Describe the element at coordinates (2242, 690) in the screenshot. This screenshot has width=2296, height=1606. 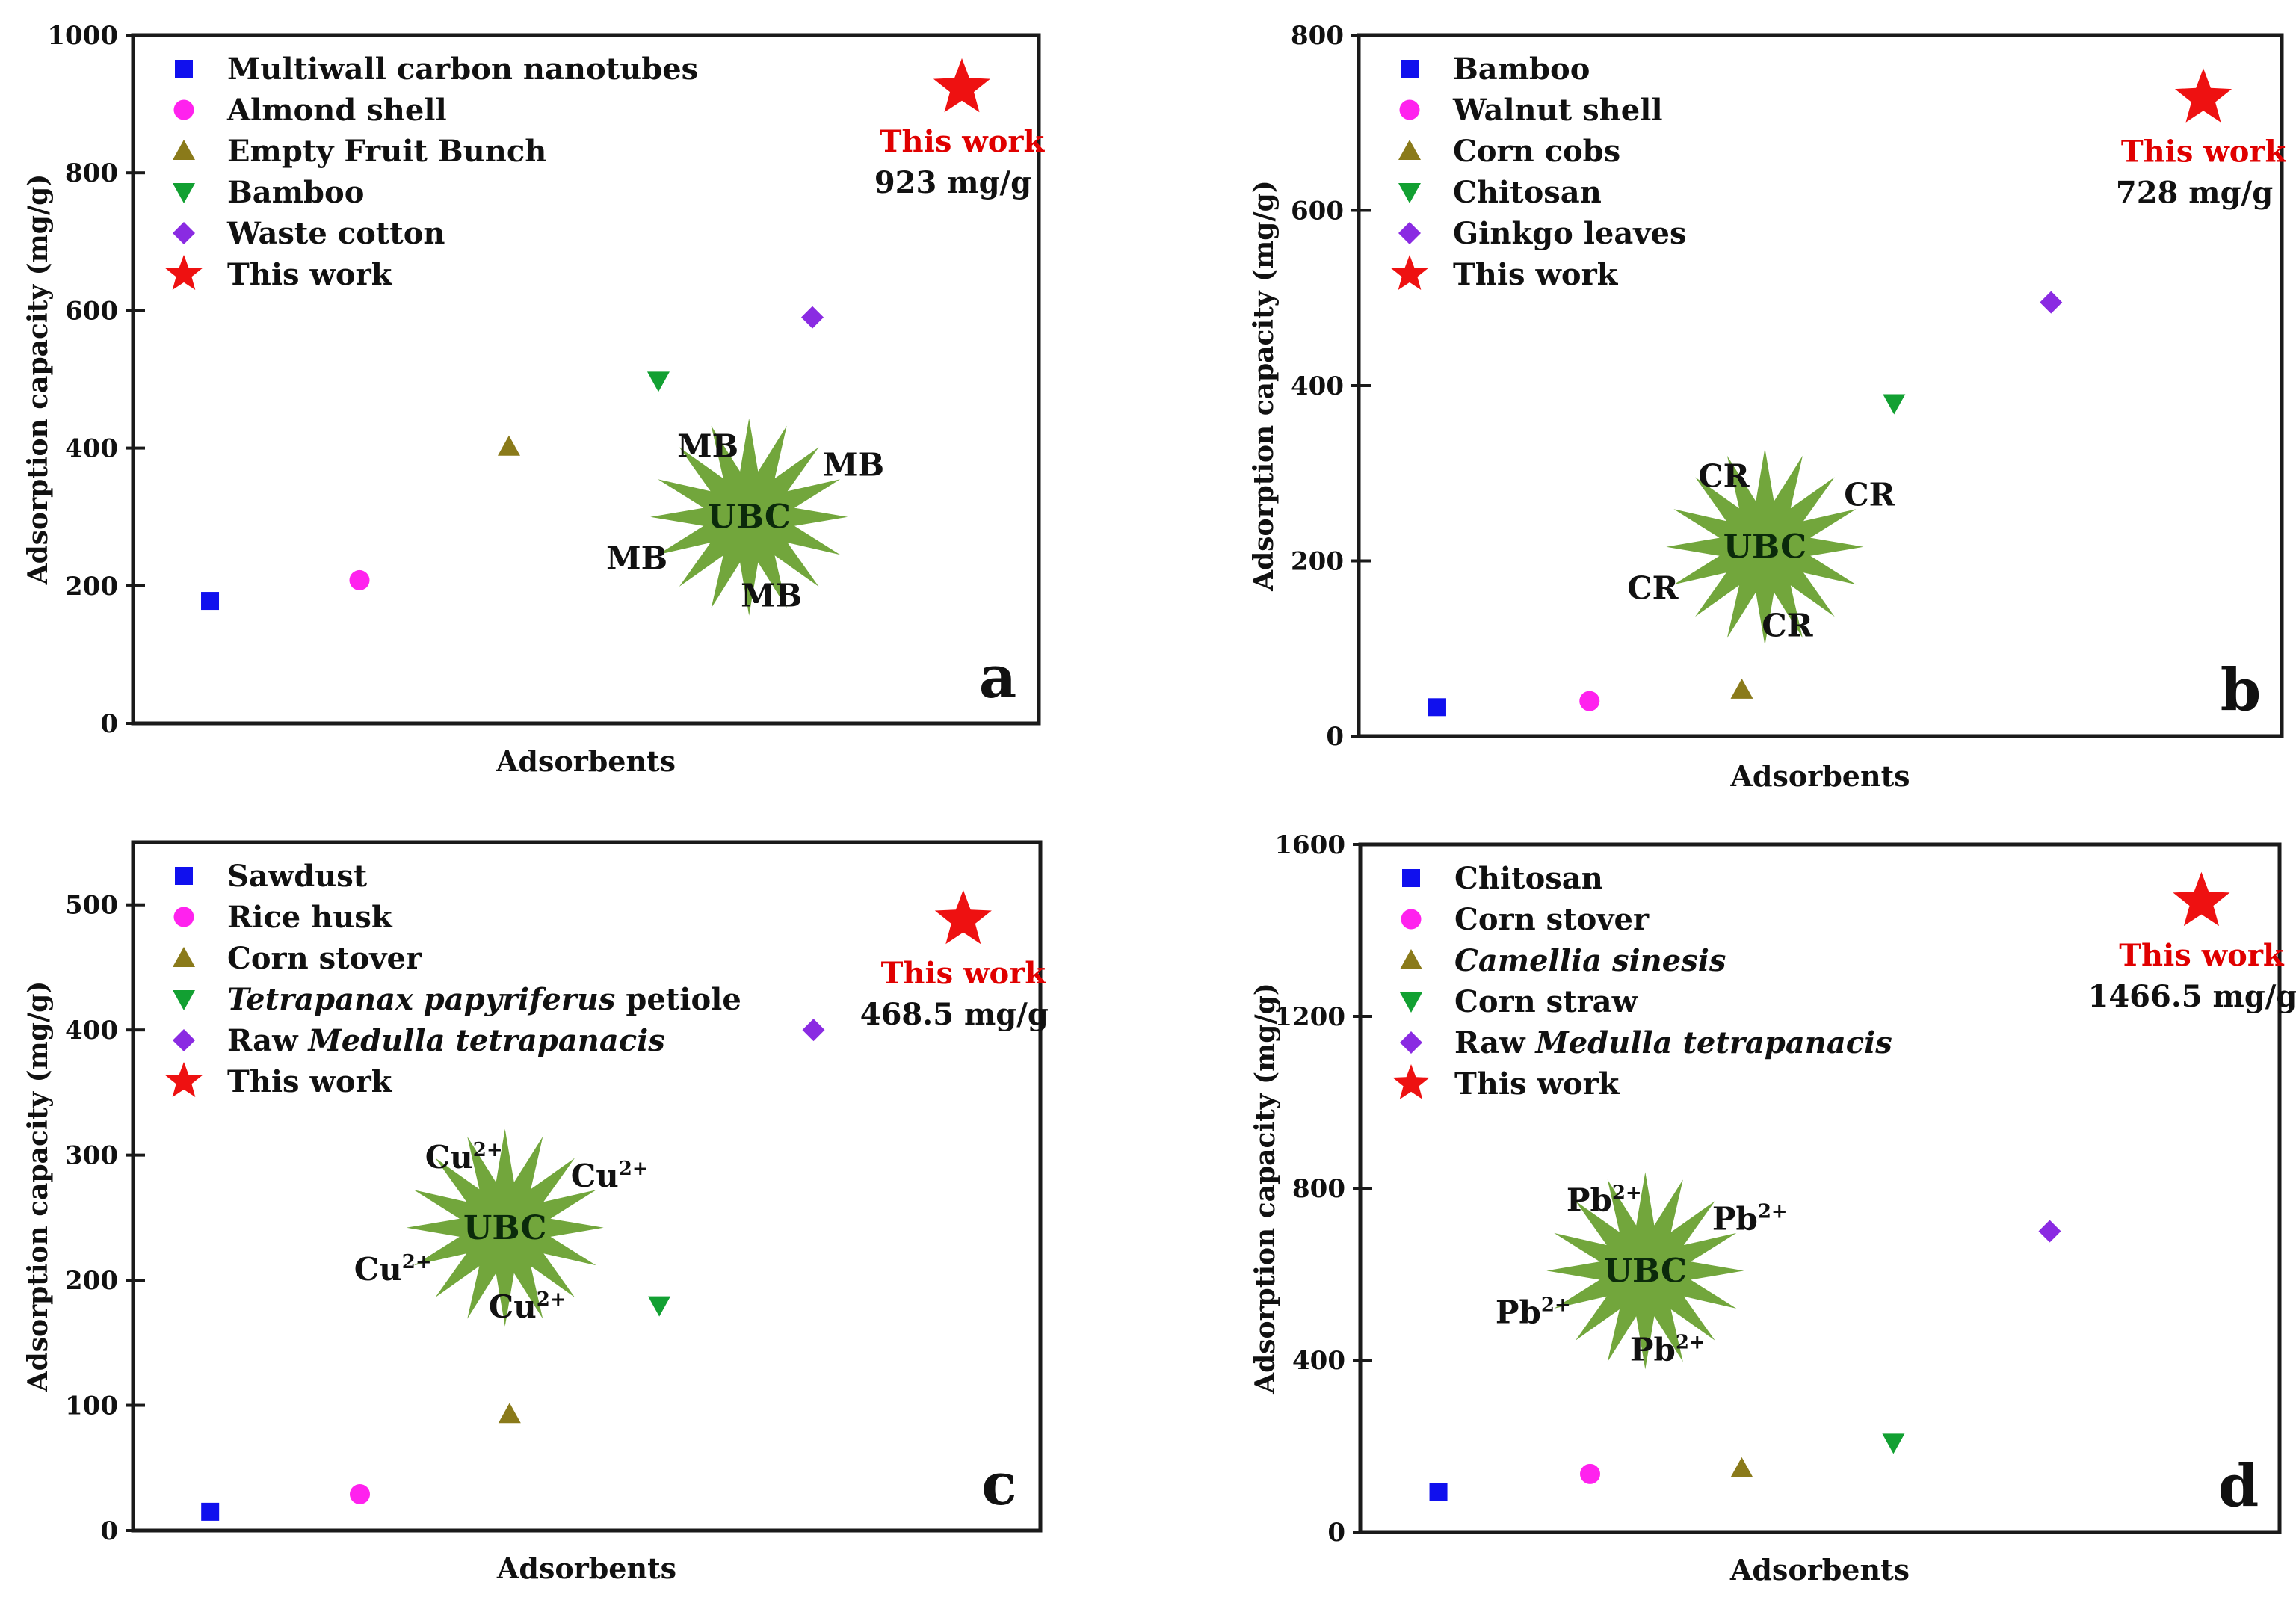
I see `panel-letter: b` at that location.